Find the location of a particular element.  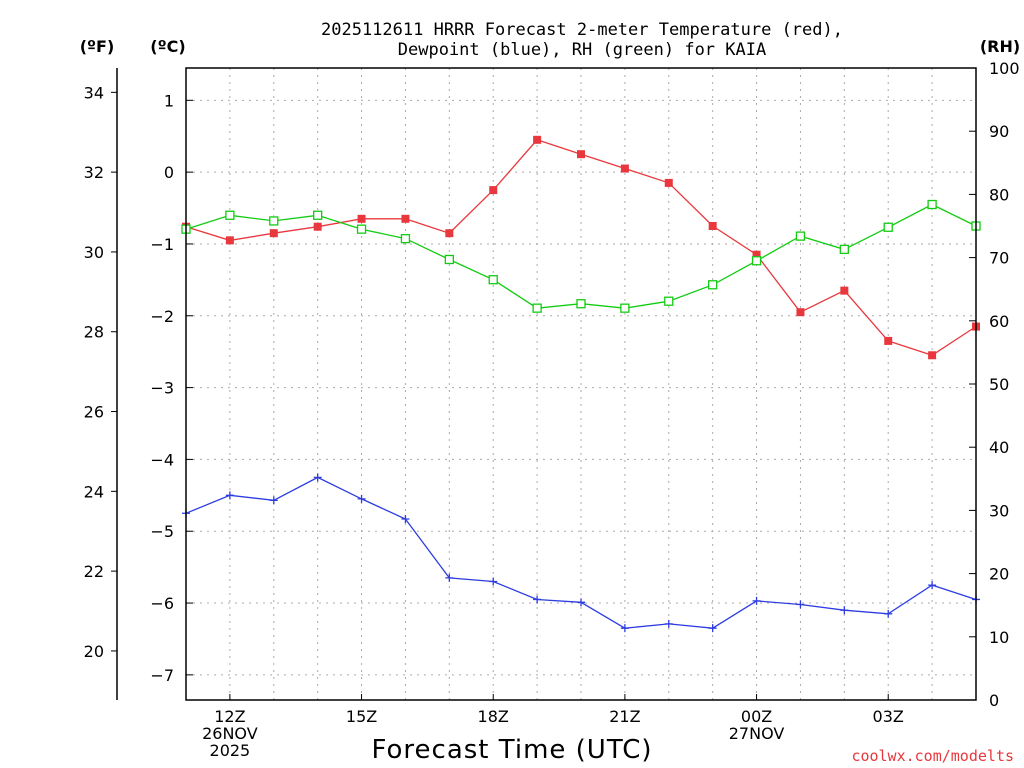

celsius-tick-label: −4 is located at coordinates (162, 459).